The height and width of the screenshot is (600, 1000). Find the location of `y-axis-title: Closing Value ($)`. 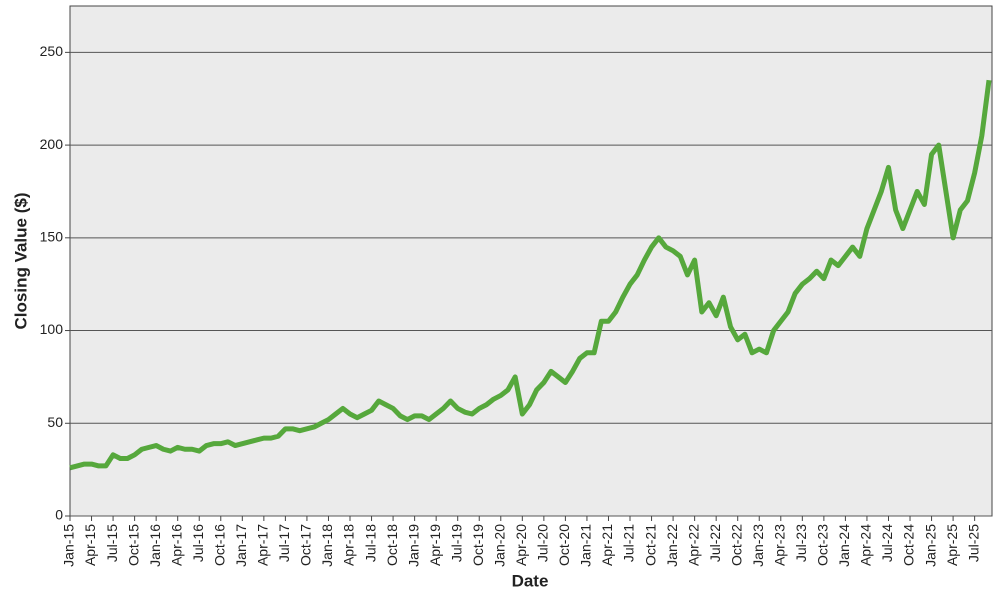

y-axis-title: Closing Value ($) is located at coordinates (20, 261).